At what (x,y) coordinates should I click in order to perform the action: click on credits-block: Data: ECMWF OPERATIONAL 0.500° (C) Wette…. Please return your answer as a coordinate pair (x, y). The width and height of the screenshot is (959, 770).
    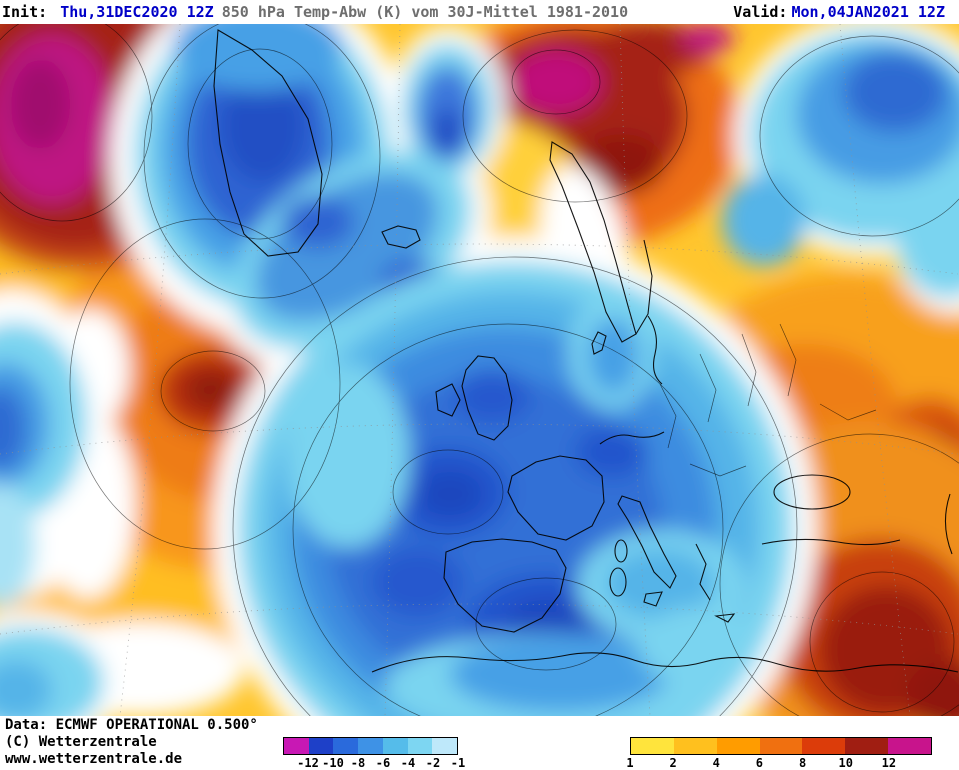
    Looking at the image, I should click on (131, 742).